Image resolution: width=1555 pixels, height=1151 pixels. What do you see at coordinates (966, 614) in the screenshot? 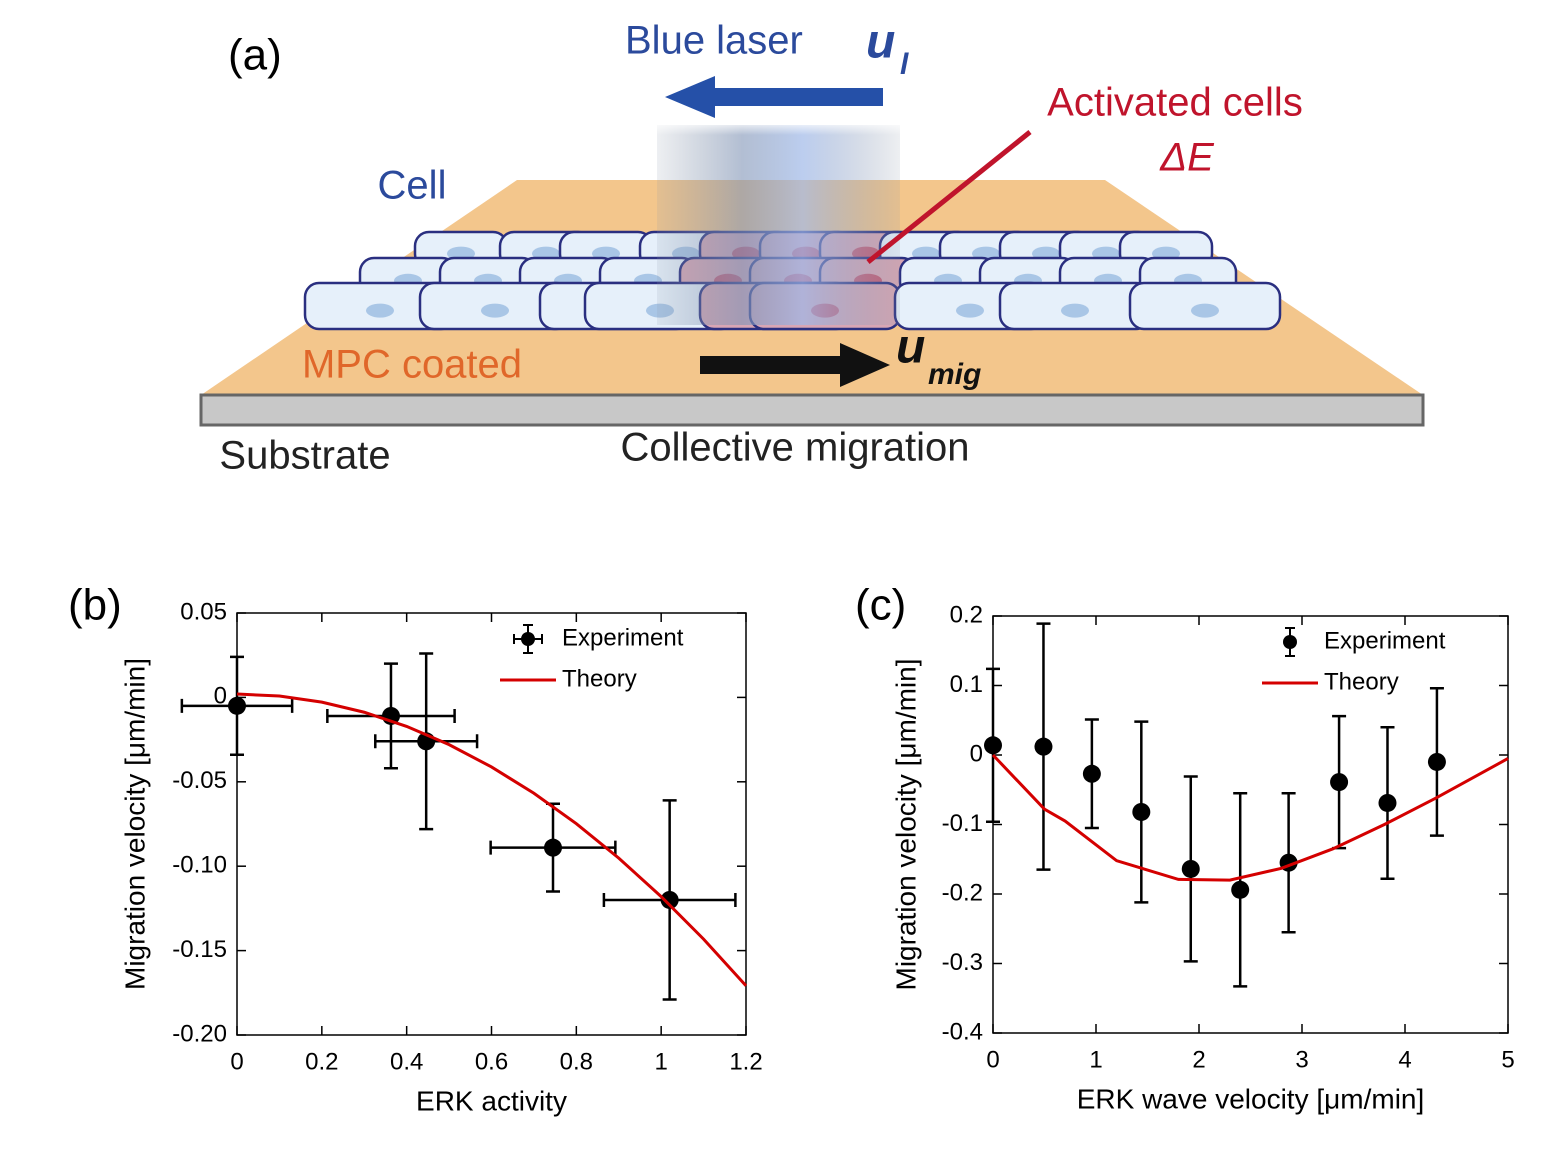
I see `y-tick-label: 0.2` at bounding box center [966, 614].